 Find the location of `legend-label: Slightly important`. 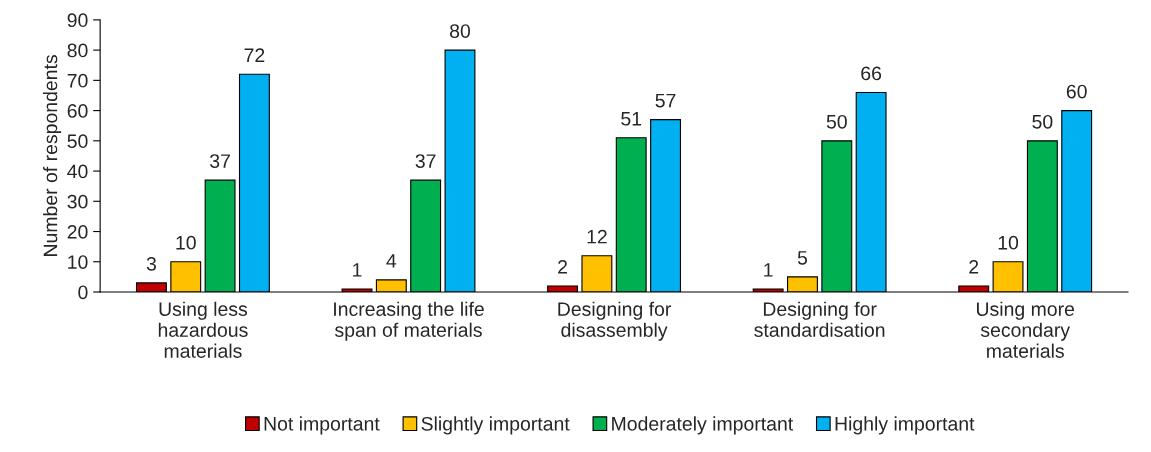

legend-label: Slightly important is located at coordinates (495, 425).